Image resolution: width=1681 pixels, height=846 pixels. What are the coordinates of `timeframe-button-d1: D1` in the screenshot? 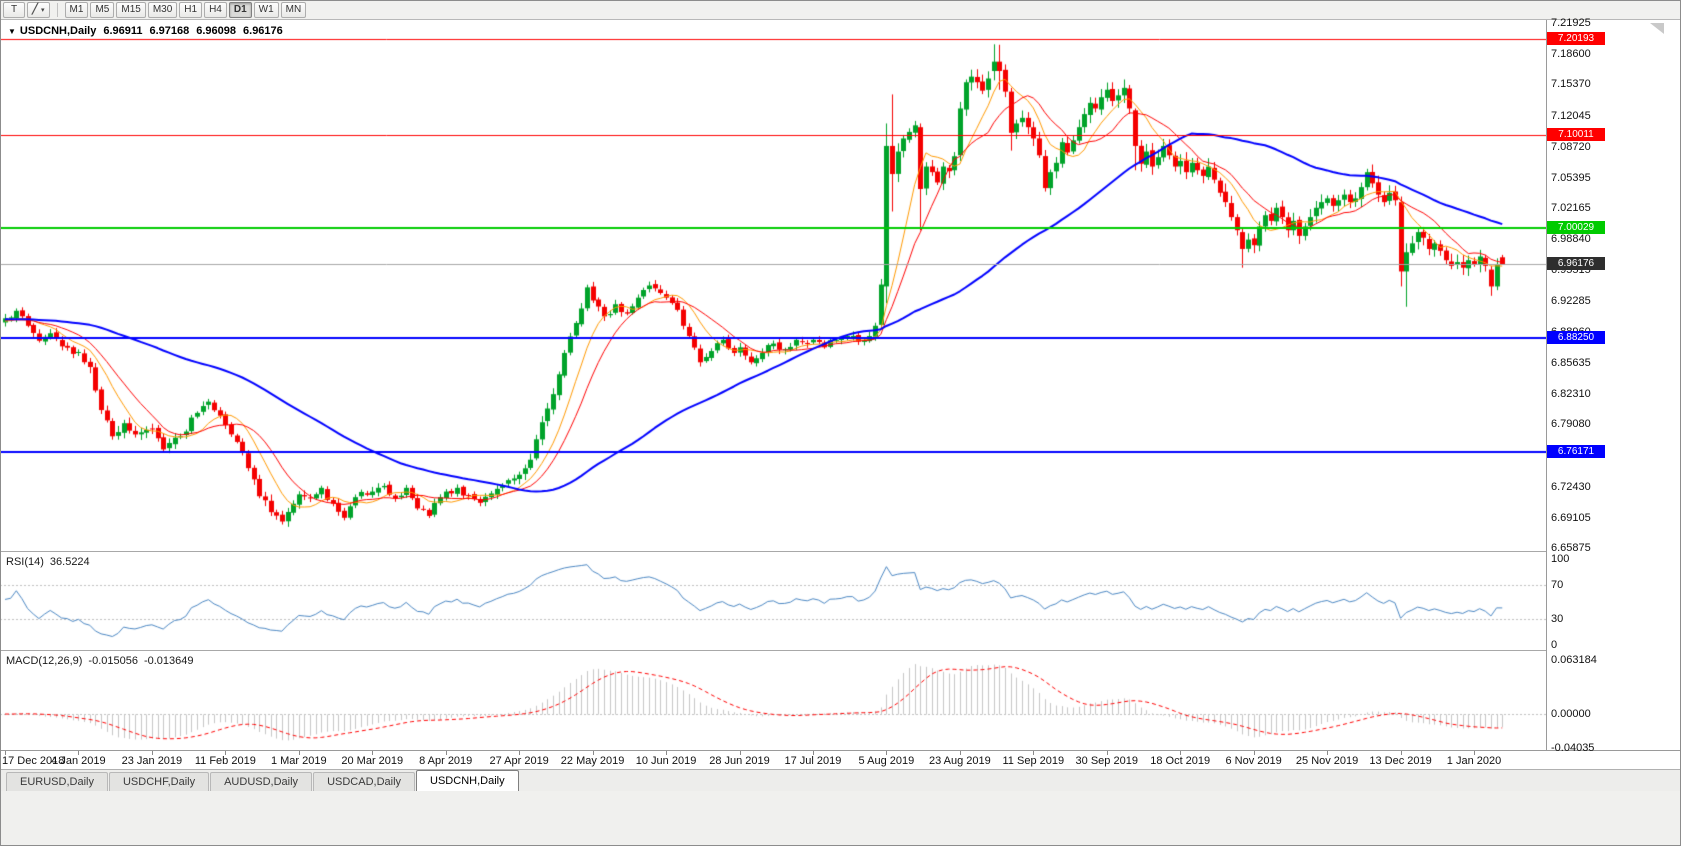 It's located at (240, 9).